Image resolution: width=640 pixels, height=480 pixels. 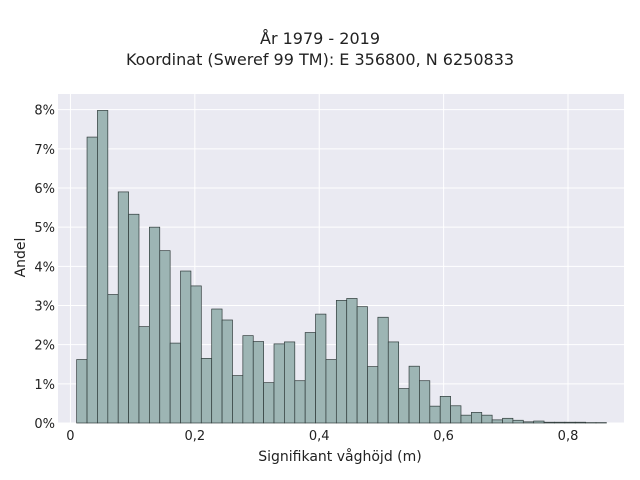 I want to click on x-tick-label: 0,6, so click(x=443, y=436).